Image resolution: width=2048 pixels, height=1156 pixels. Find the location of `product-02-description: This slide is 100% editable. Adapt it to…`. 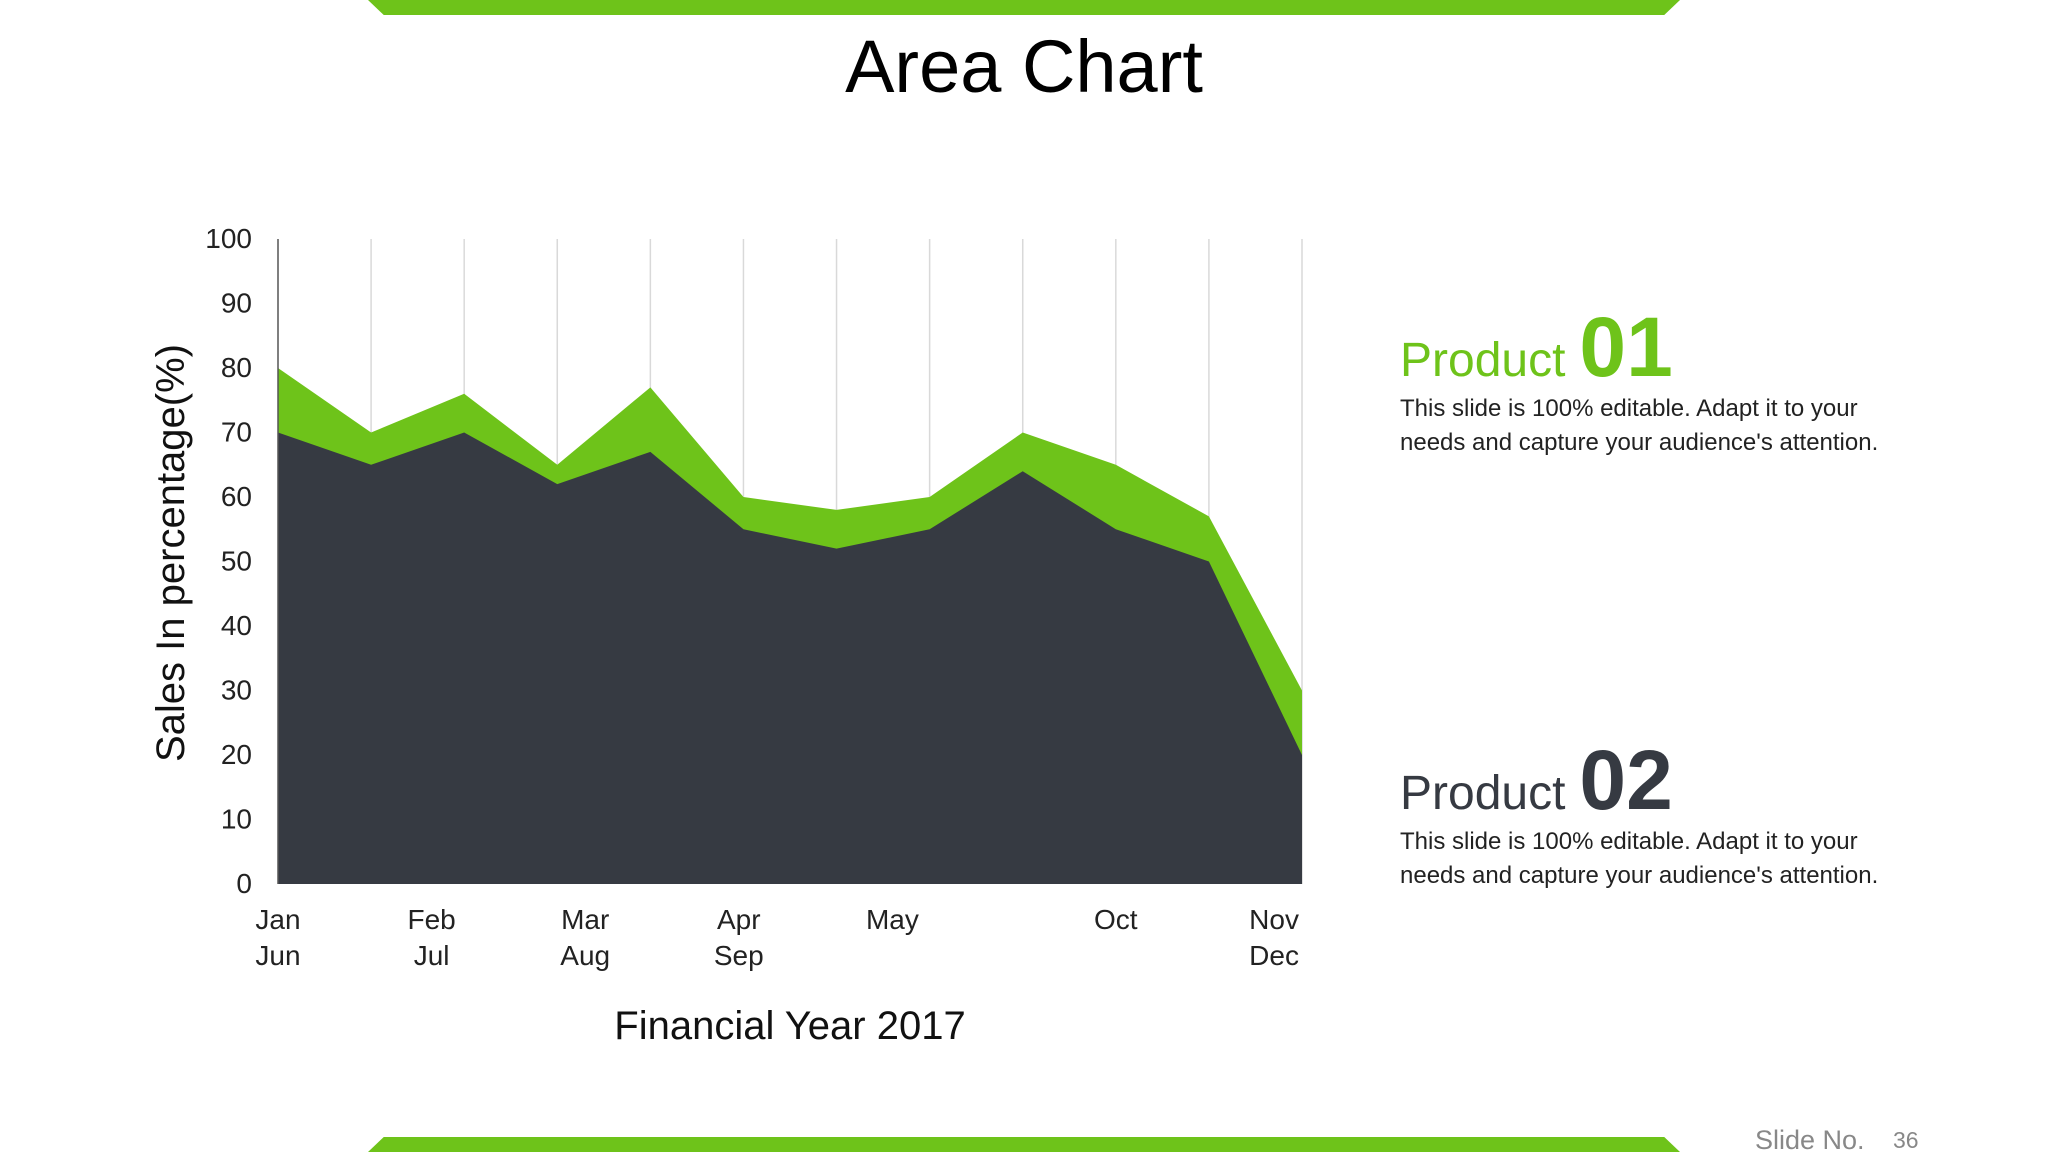

product-02-description: This slide is 100% editable. Adapt it to… is located at coordinates (1639, 858).